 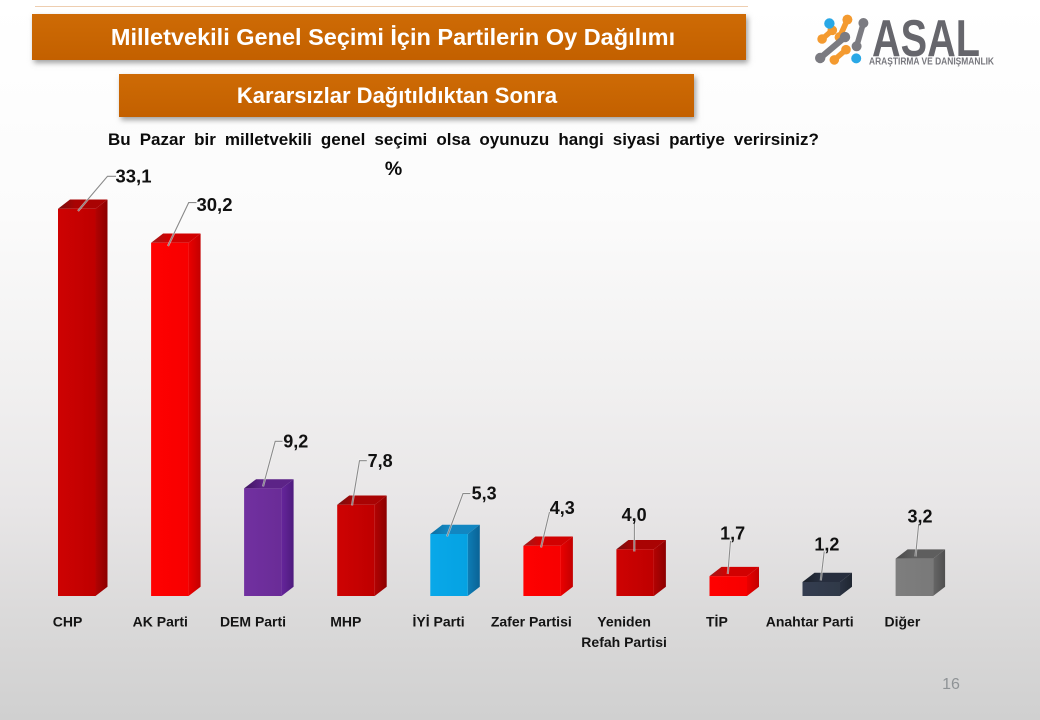 I want to click on svg-text: DEM Parti, so click(x=253, y=622).